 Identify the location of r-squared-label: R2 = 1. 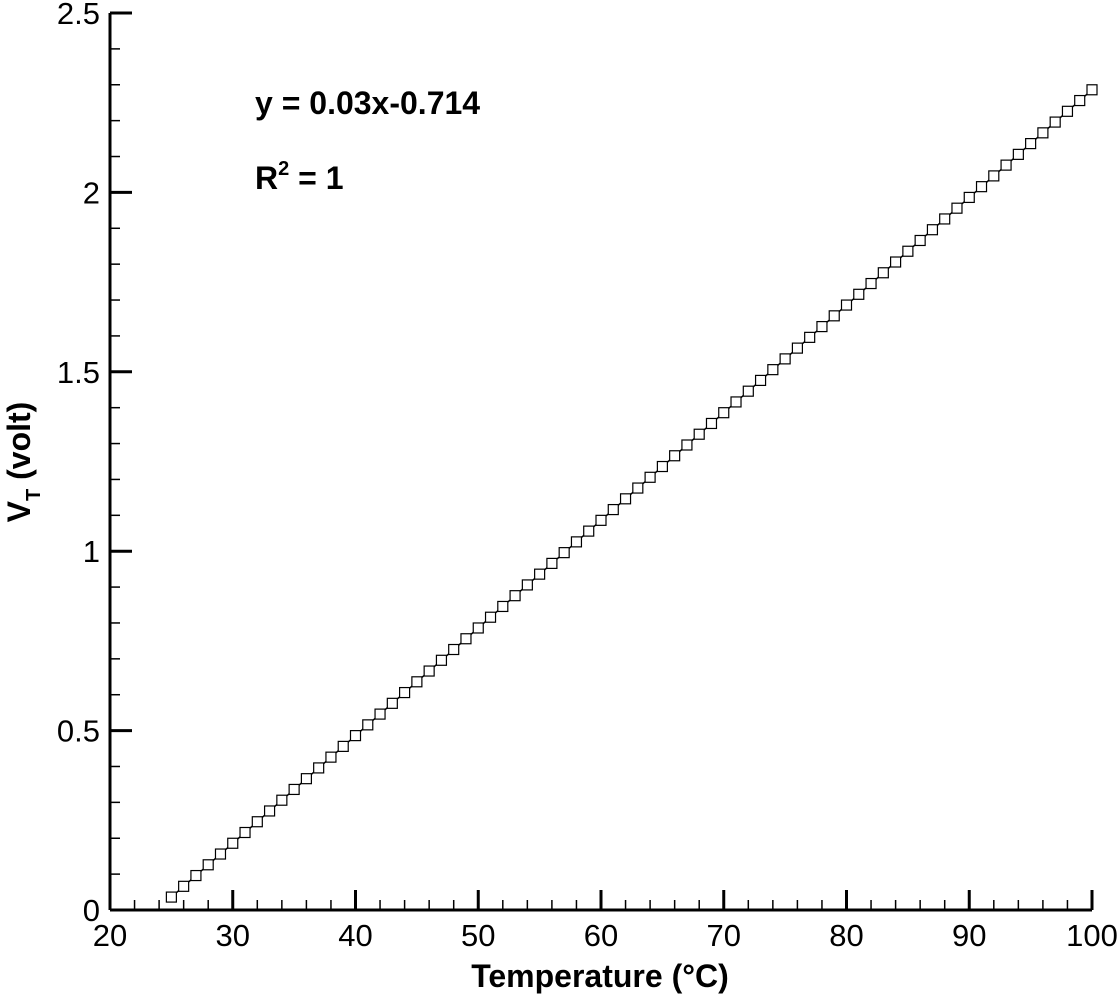
(299, 177).